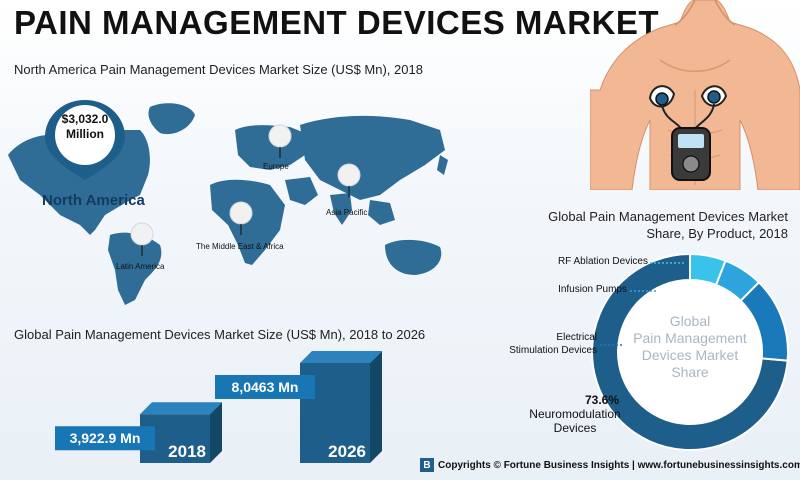  What do you see at coordinates (602, 400) in the screenshot?
I see `donut-neuro-percent: 73.6%` at bounding box center [602, 400].